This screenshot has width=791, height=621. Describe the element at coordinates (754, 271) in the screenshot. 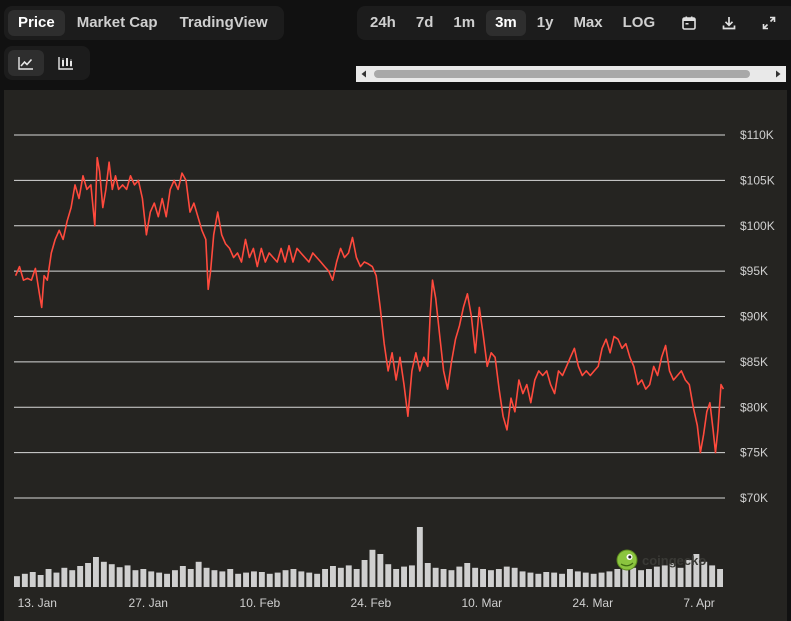

I see `y-tick-label: $95K` at that location.